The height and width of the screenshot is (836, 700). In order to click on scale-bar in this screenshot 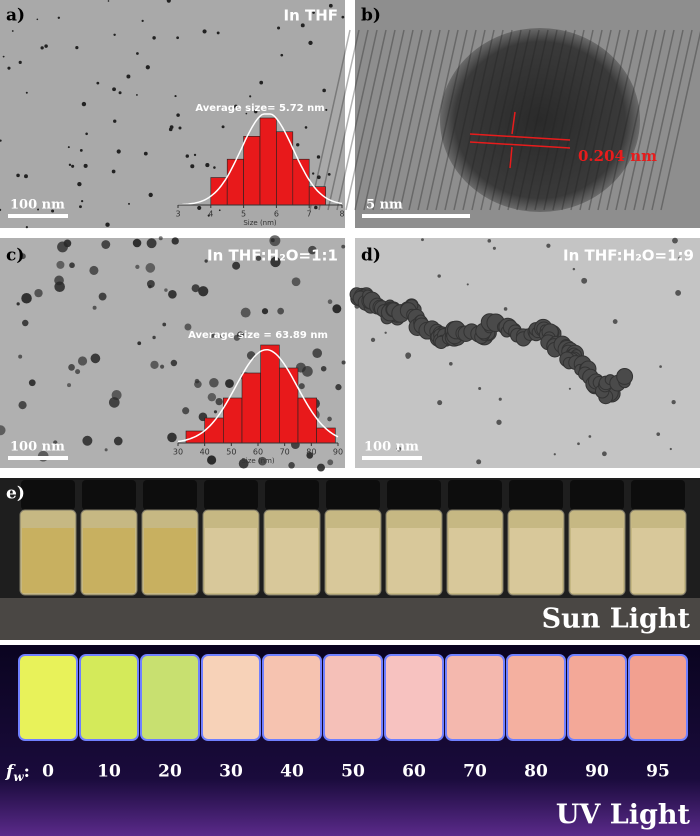, I will do `click(38, 458)`.